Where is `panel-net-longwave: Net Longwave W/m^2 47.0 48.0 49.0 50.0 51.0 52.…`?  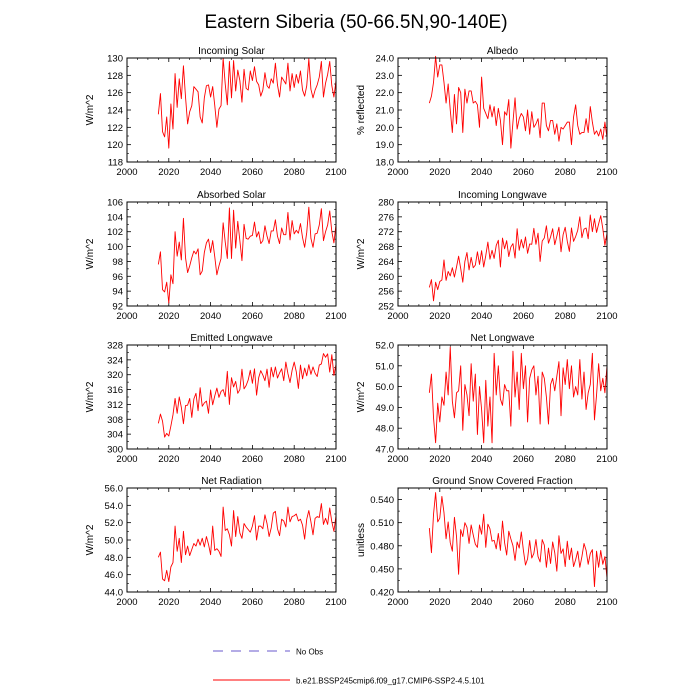 panel-net-longwave: Net Longwave W/m^2 47.0 48.0 49.0 50.0 51.0 52.… is located at coordinates (487, 399).